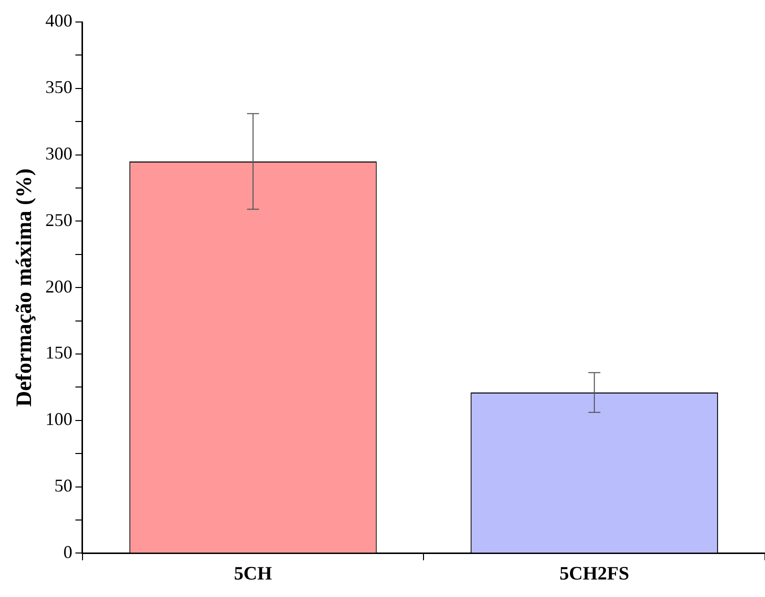 This screenshot has width=765, height=597. I want to click on x-tick-label: 5CH, so click(253, 574).